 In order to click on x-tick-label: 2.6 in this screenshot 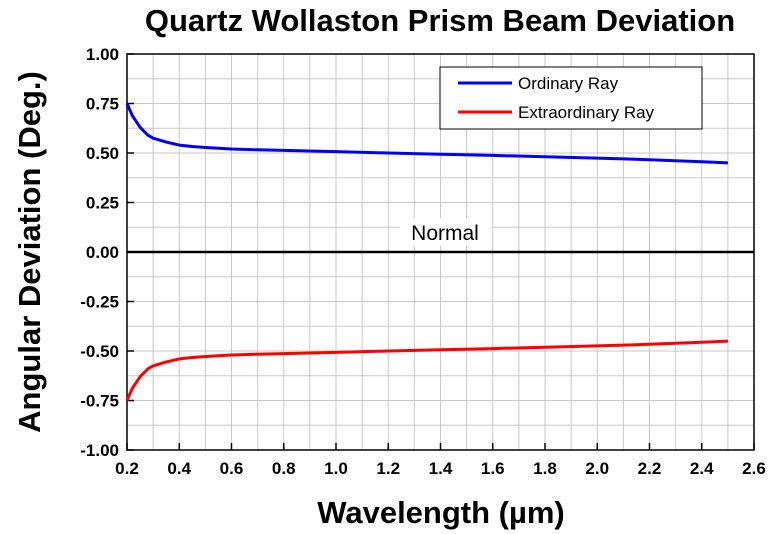, I will do `click(754, 468)`.